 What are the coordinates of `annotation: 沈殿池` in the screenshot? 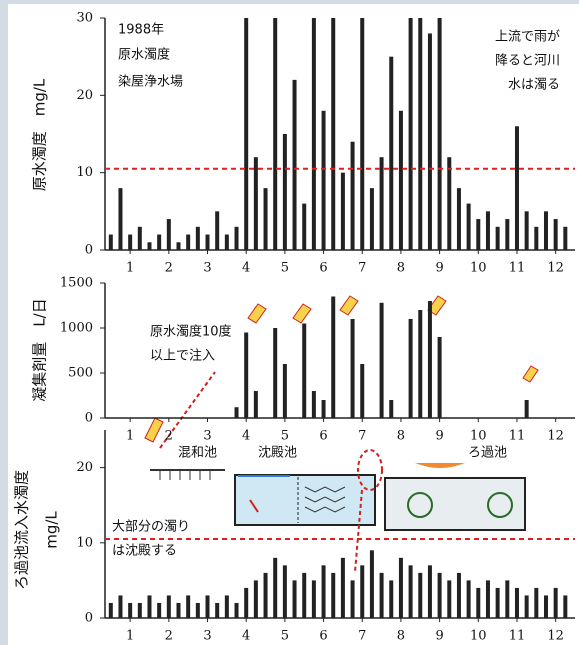 It's located at (277, 453).